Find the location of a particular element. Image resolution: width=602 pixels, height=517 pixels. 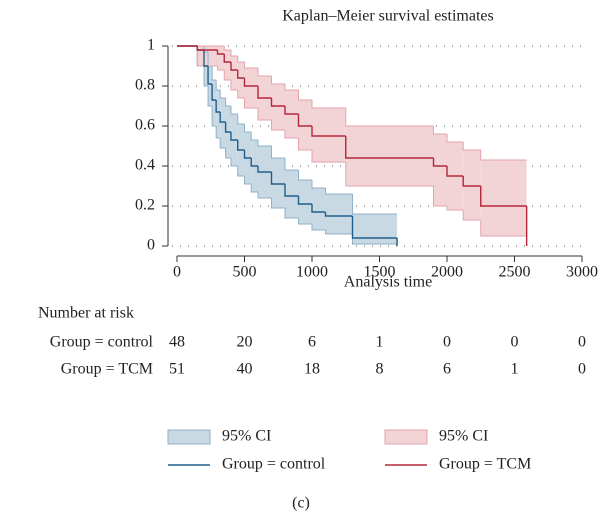

y-tick-label: 0.2 is located at coordinates (145, 205).